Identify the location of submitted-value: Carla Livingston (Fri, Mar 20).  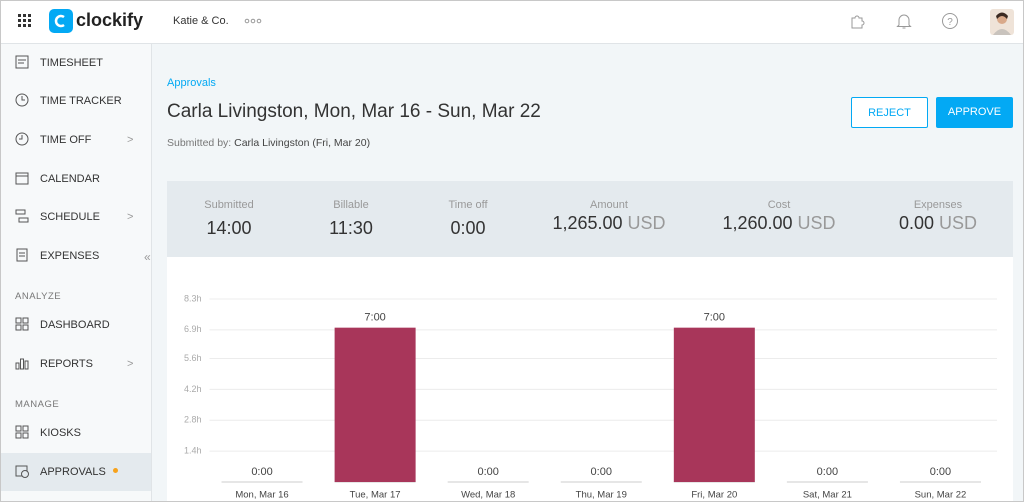
(302, 143).